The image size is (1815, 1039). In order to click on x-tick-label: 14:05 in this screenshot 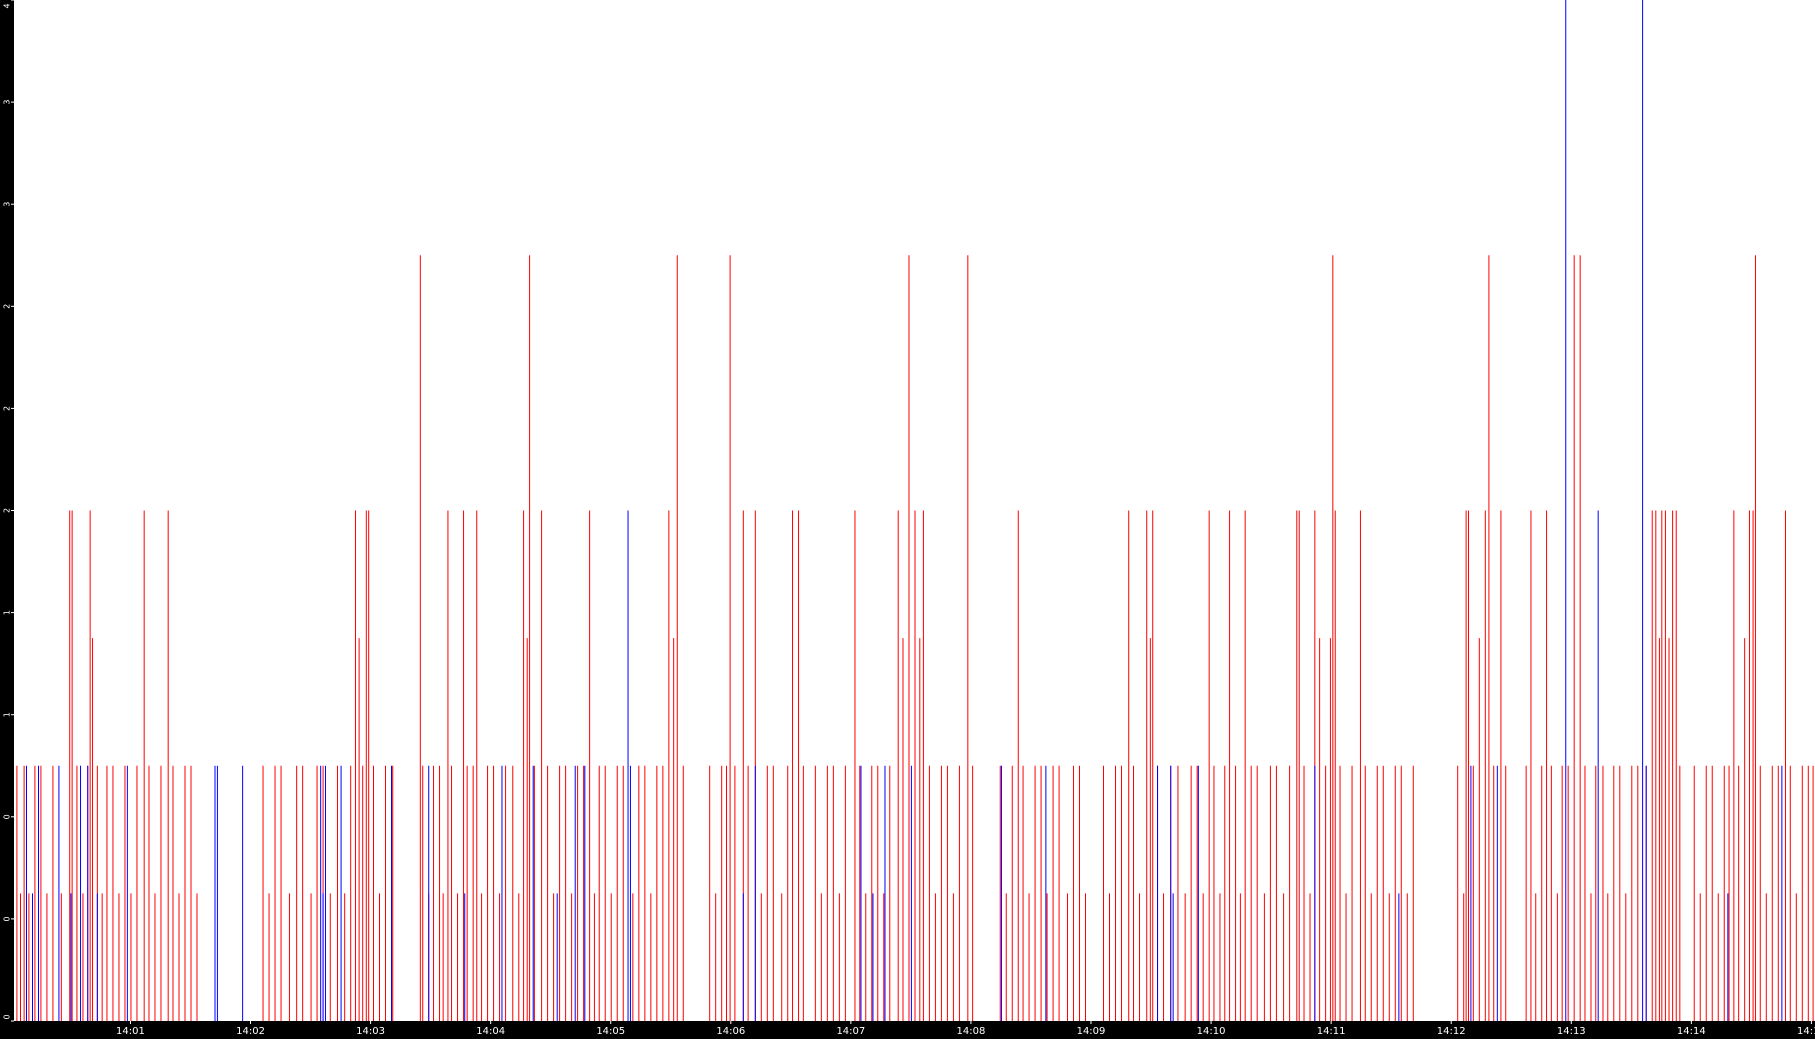, I will do `click(610, 1031)`.